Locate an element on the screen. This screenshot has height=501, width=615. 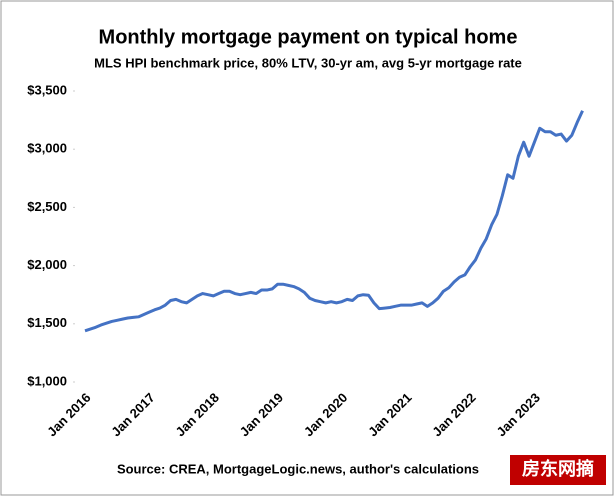
y-tick-label: $2,000 is located at coordinates (47, 264).